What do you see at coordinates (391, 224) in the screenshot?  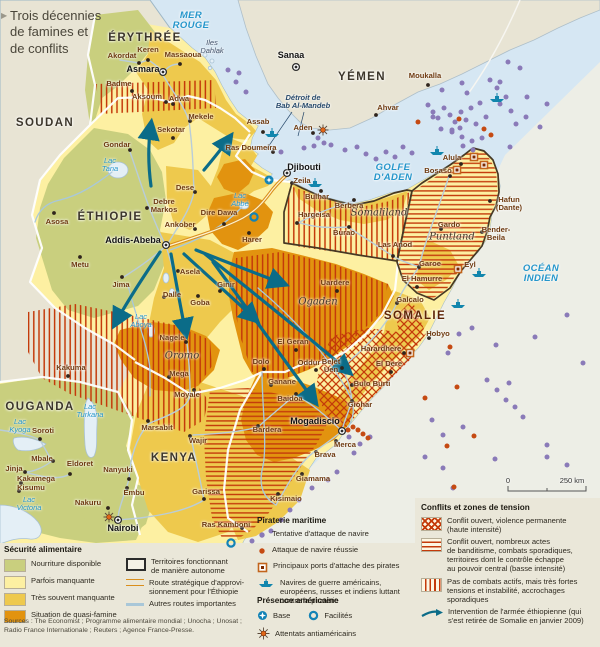 I see `autonomous-outlines` at bounding box center [391, 224].